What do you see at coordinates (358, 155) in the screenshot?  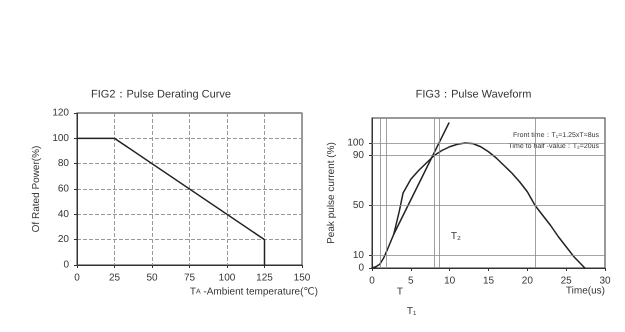 I see `y-tick-label: 90` at bounding box center [358, 155].